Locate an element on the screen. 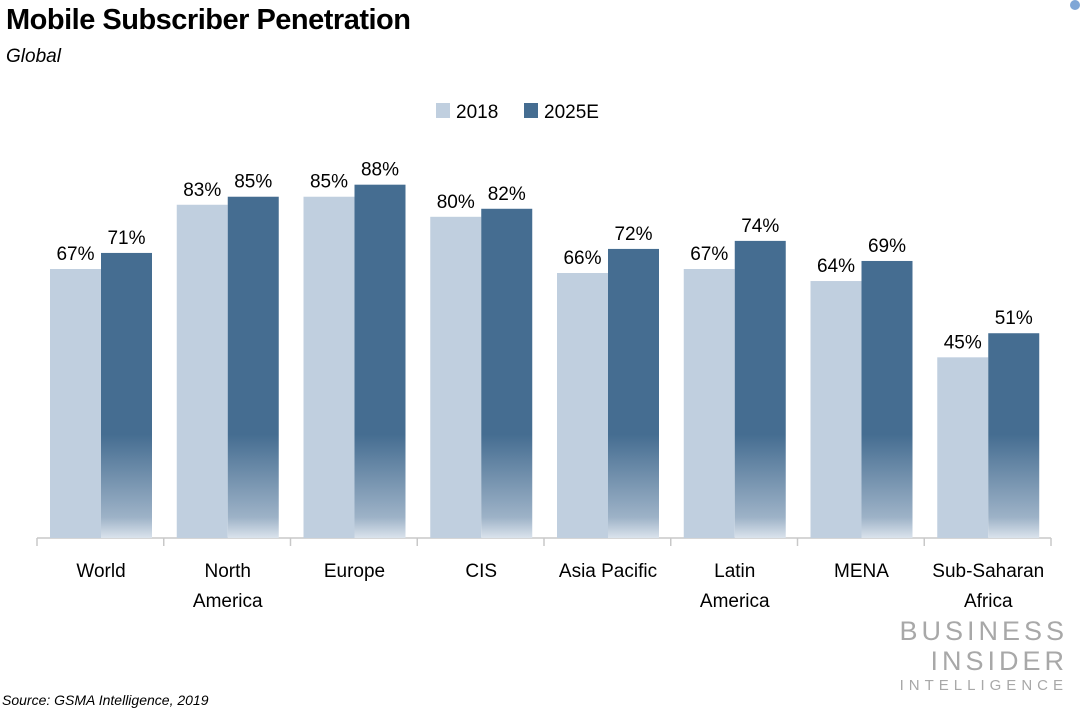  data-label: 64% is located at coordinates (836, 266).